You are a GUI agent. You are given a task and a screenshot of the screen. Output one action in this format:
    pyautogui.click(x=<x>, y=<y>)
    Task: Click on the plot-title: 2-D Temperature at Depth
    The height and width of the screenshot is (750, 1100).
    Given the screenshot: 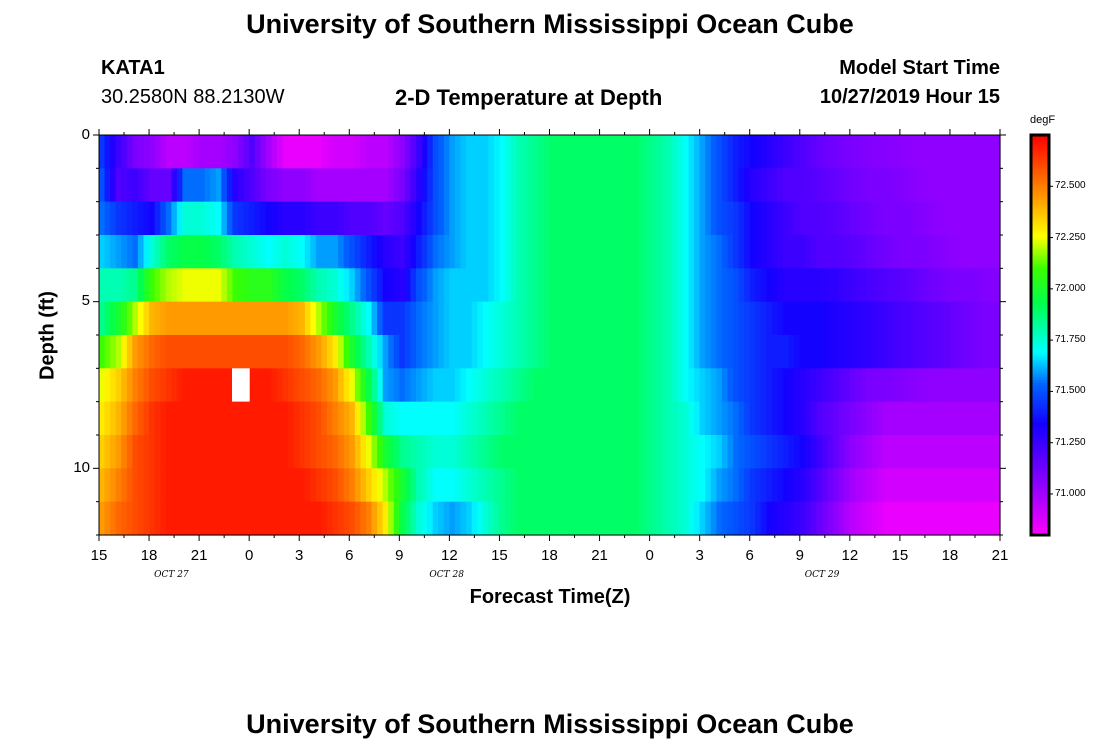 What is the action you would take?
    pyautogui.click(x=529, y=97)
    